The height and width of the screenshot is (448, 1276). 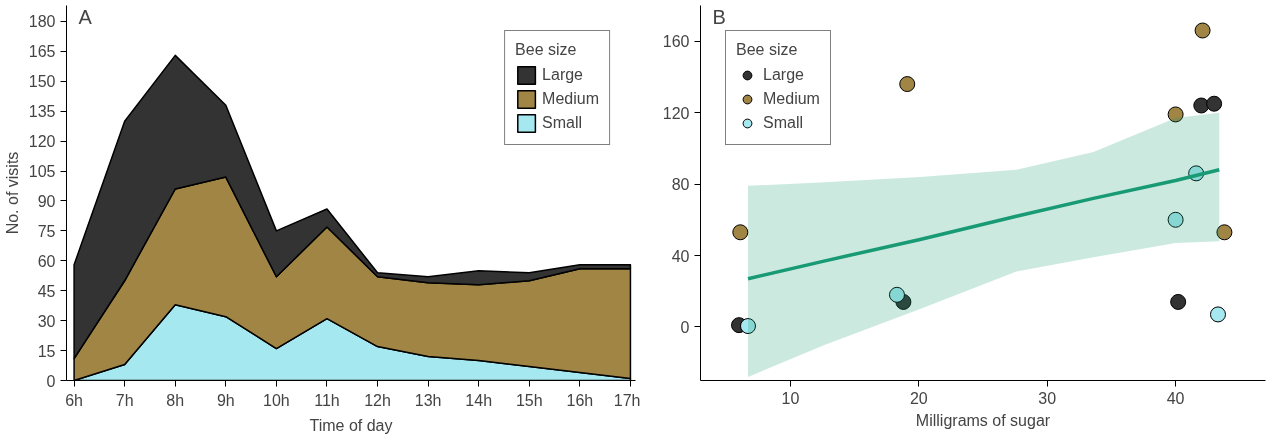 What do you see at coordinates (680, 185) in the screenshot?
I see `y-tick-label: 80` at bounding box center [680, 185].